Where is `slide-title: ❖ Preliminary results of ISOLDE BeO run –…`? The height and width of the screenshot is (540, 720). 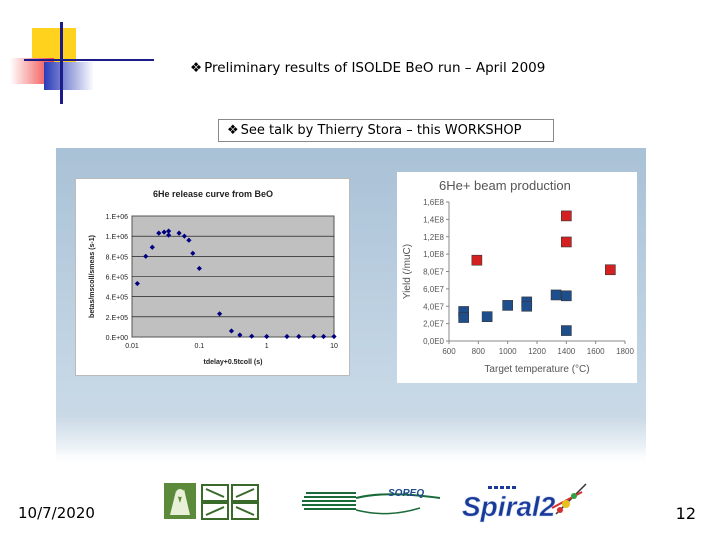
slide-title: ❖ Preliminary results of ISOLDE BeO run –… is located at coordinates (367, 68).